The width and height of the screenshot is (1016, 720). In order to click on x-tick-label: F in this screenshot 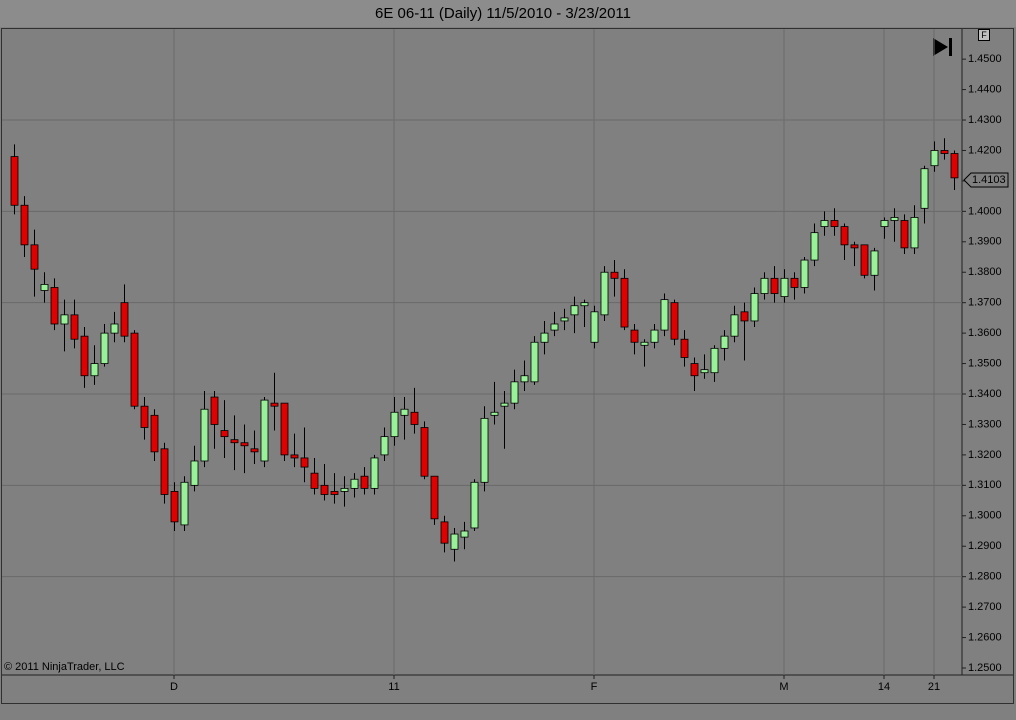, I will do `click(594, 687)`.